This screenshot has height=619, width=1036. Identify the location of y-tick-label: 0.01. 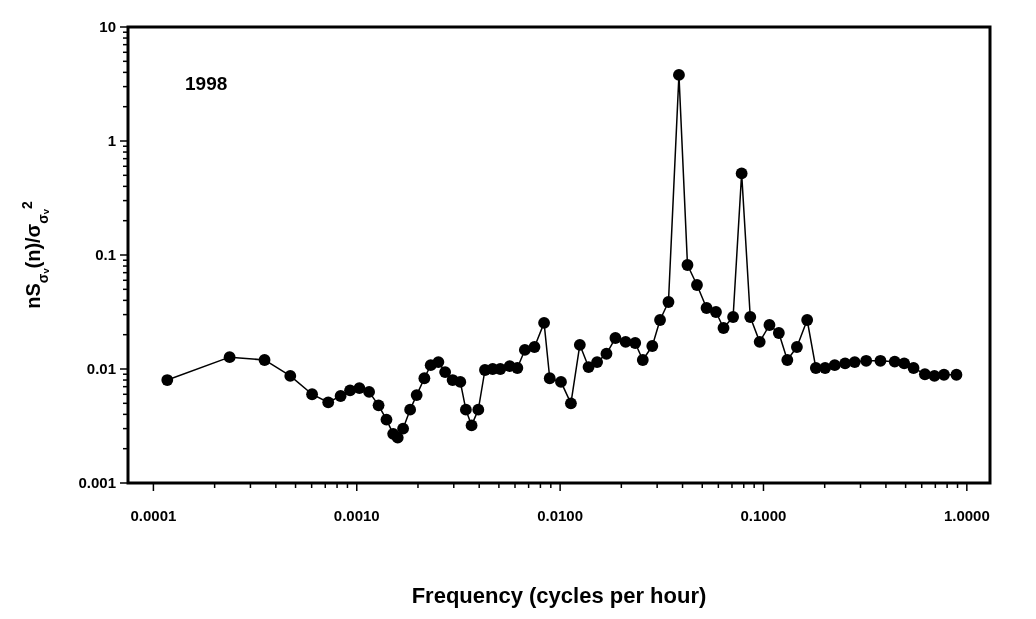
(101, 369).